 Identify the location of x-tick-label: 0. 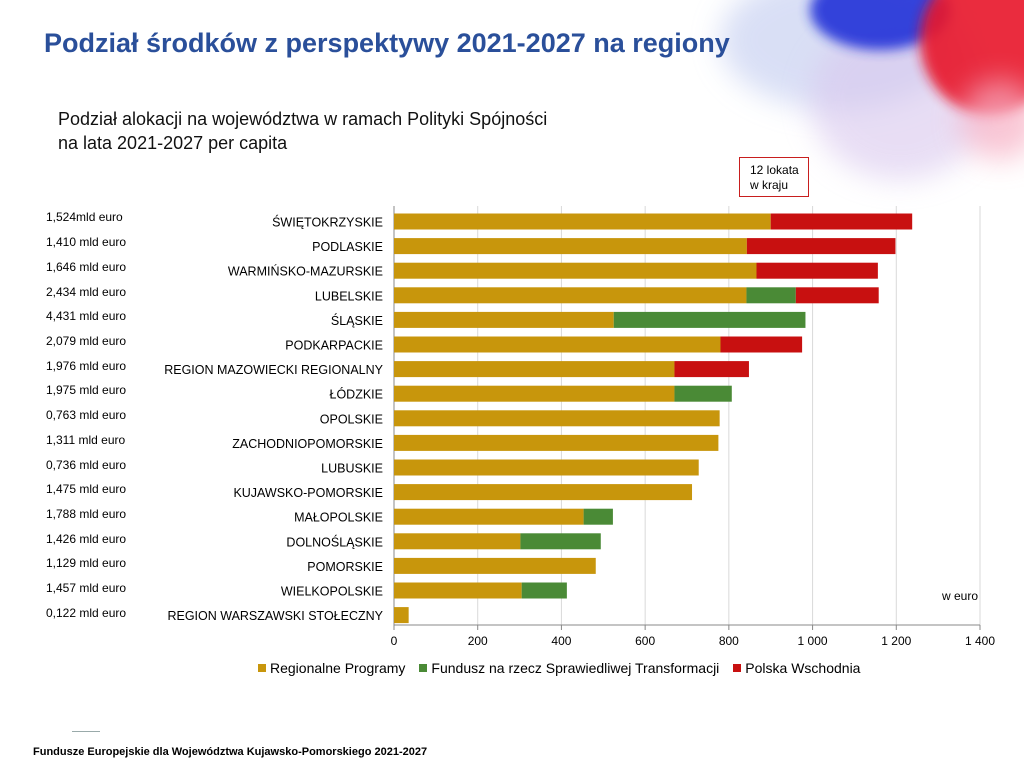
(394, 641).